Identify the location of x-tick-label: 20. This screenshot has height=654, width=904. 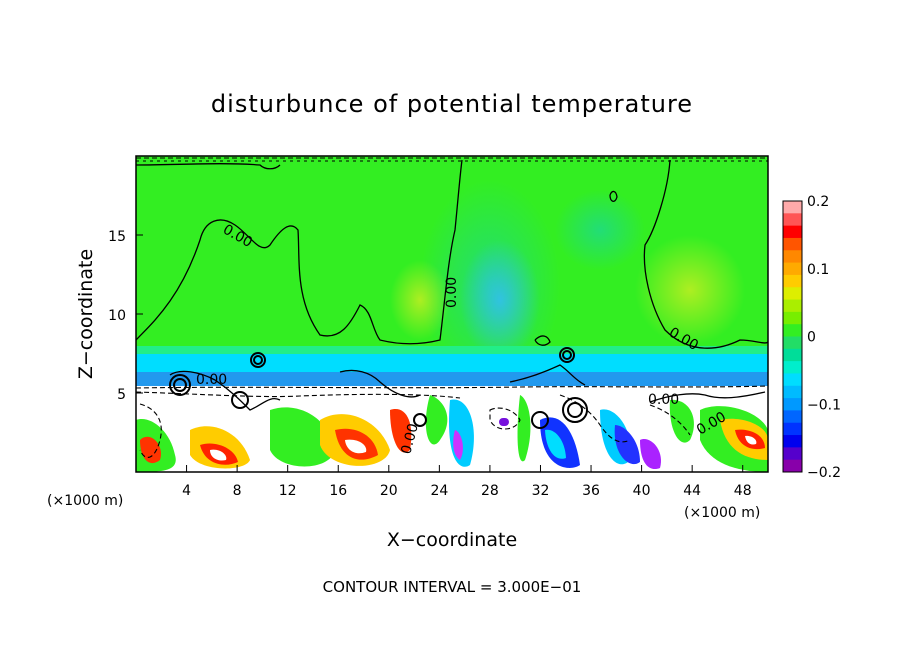
(389, 491).